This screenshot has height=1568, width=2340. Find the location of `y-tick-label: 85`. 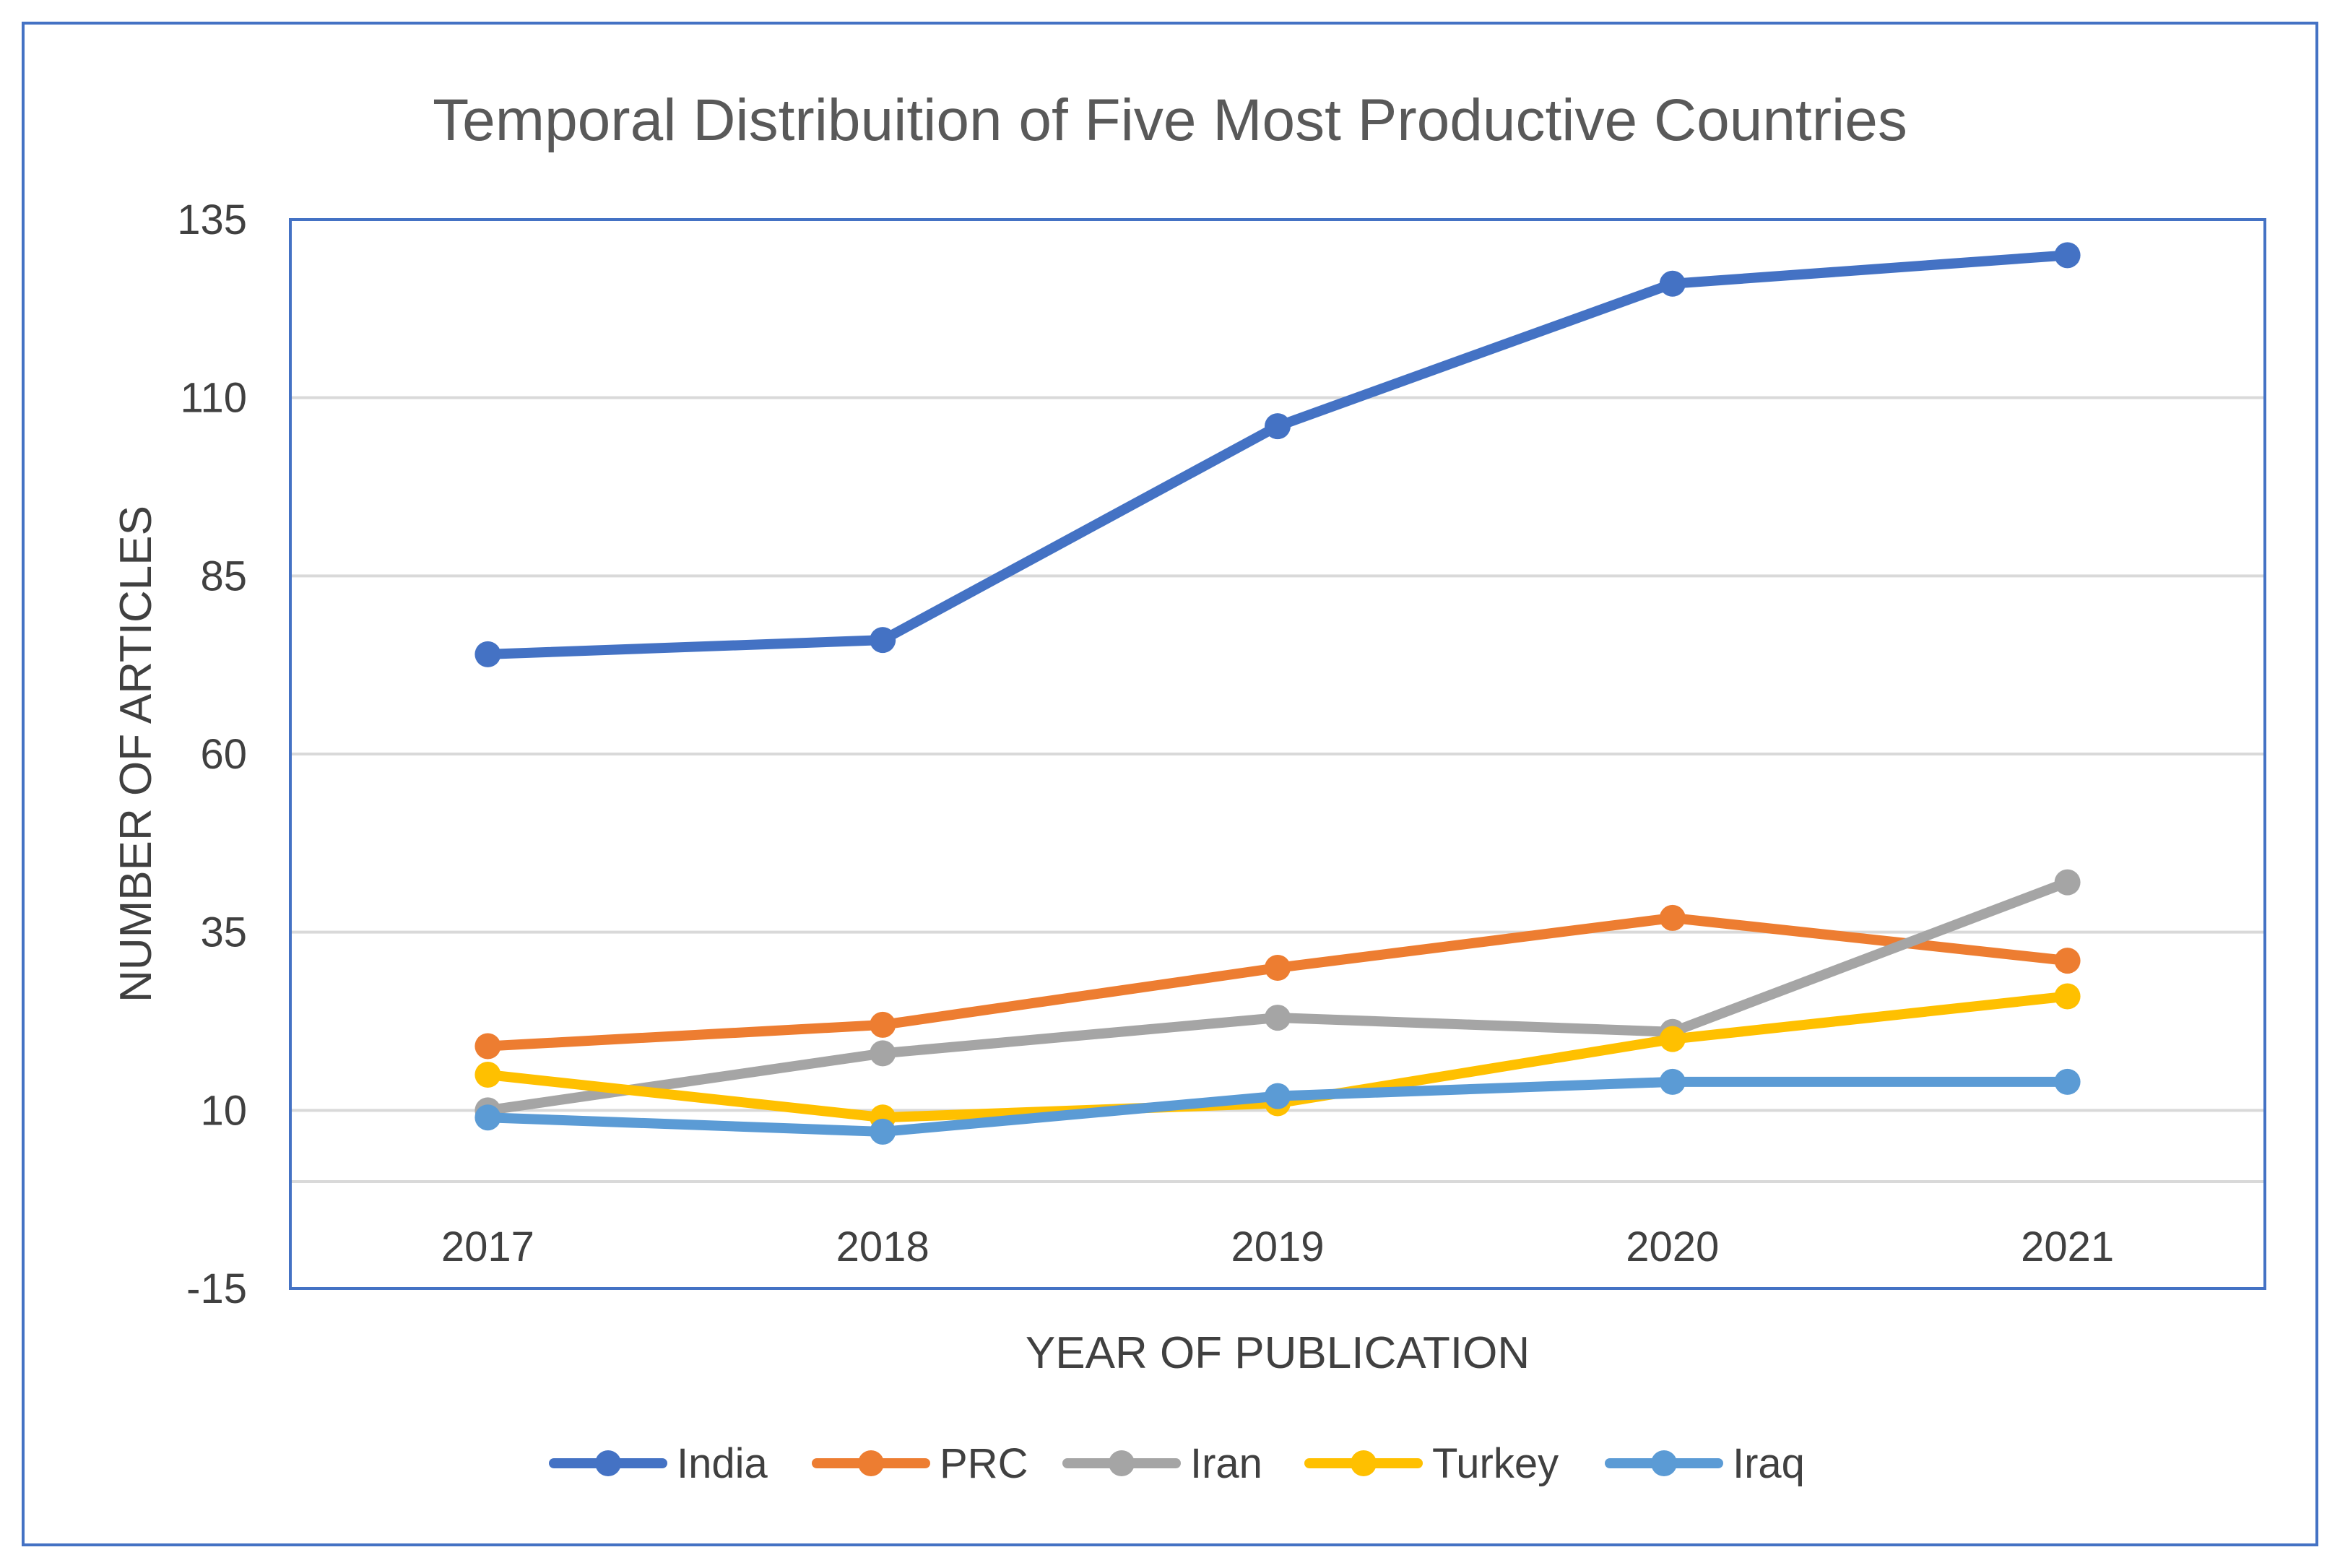

y-tick-label: 85 is located at coordinates (223, 576).